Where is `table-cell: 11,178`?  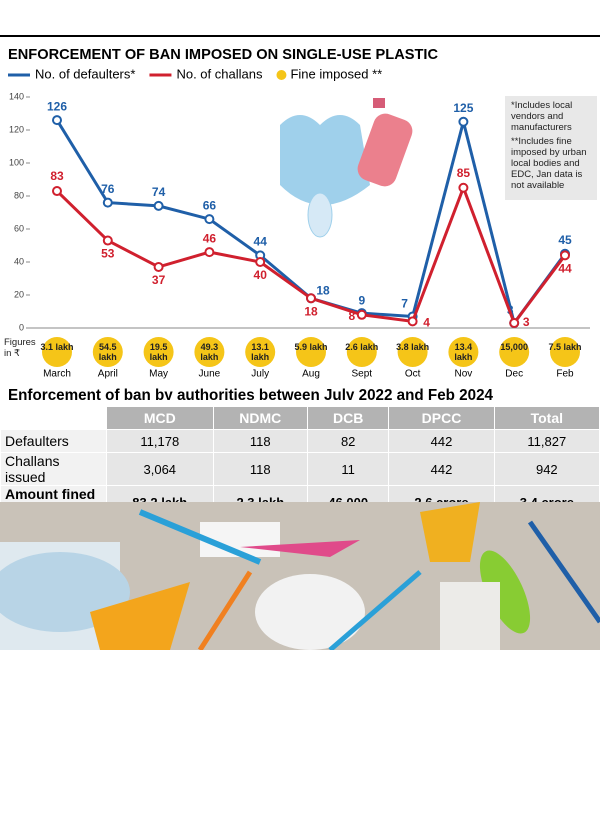 table-cell: 11,178 is located at coordinates (160, 441).